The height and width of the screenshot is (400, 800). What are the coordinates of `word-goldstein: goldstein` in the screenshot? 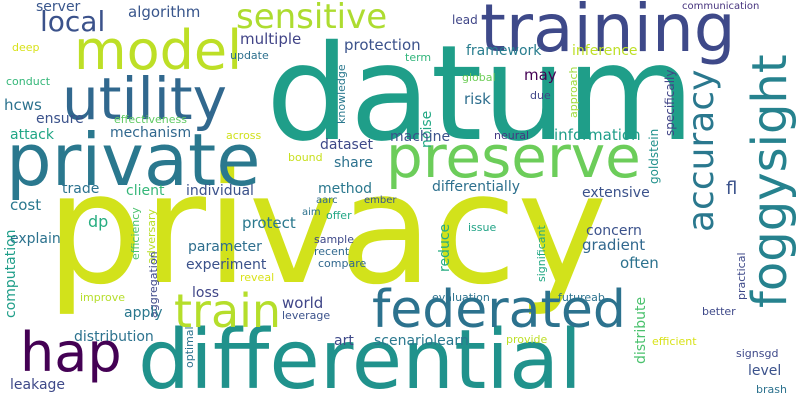 It's located at (654, 156).